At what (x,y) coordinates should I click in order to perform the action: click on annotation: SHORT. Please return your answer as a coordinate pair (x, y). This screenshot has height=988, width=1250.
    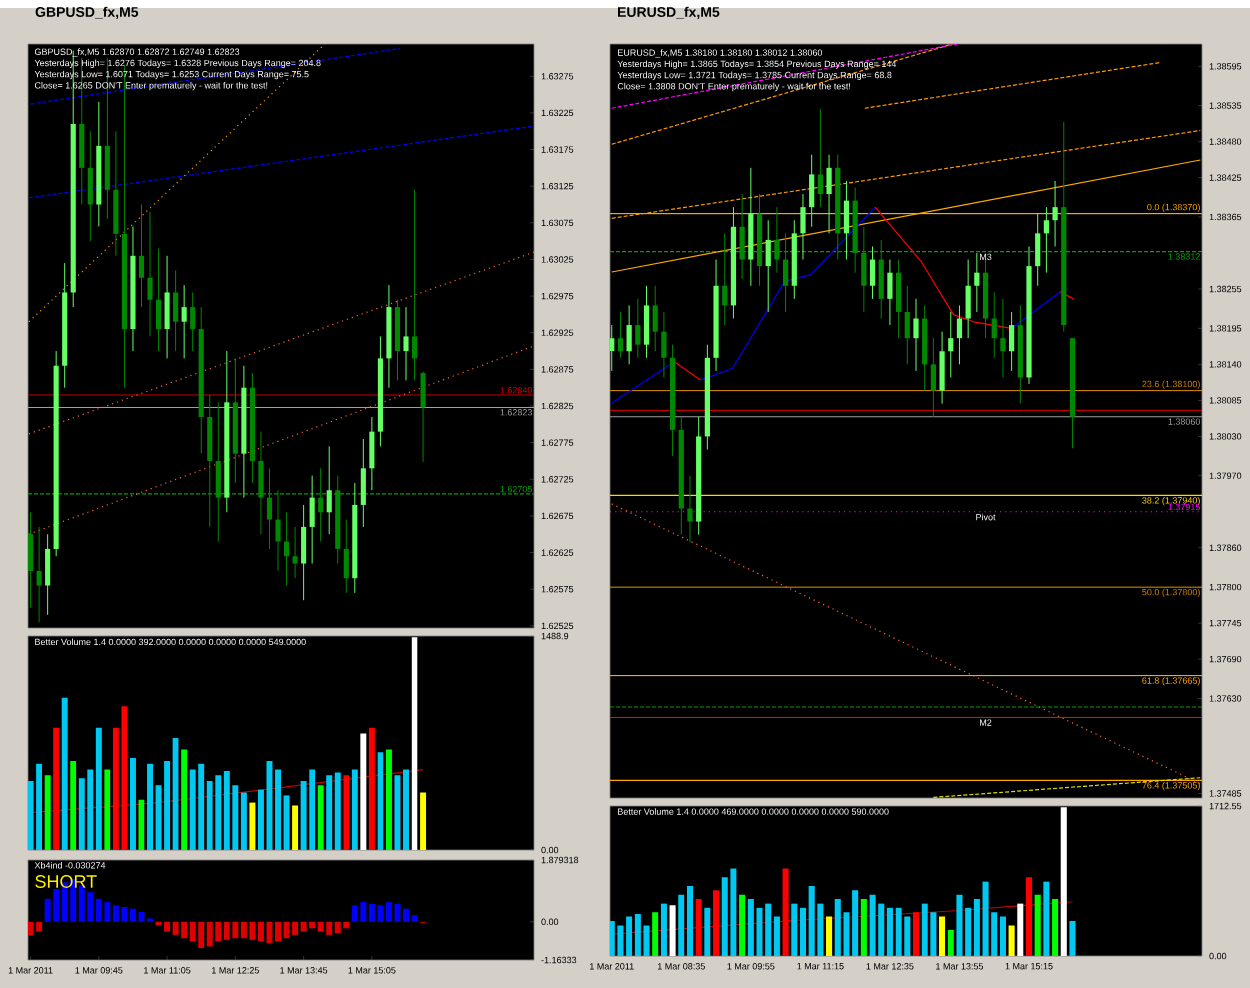
    Looking at the image, I should click on (66, 881).